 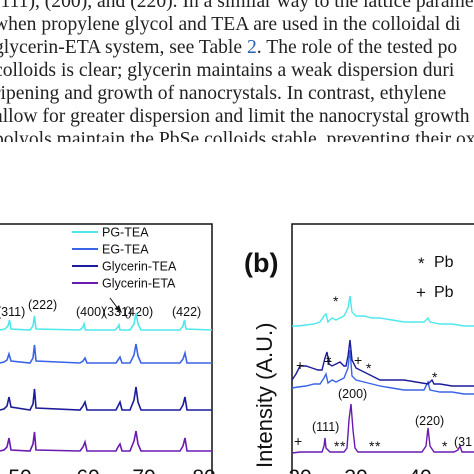 I want to click on panel-a-tick-label-80: 80, so click(x=203, y=470).